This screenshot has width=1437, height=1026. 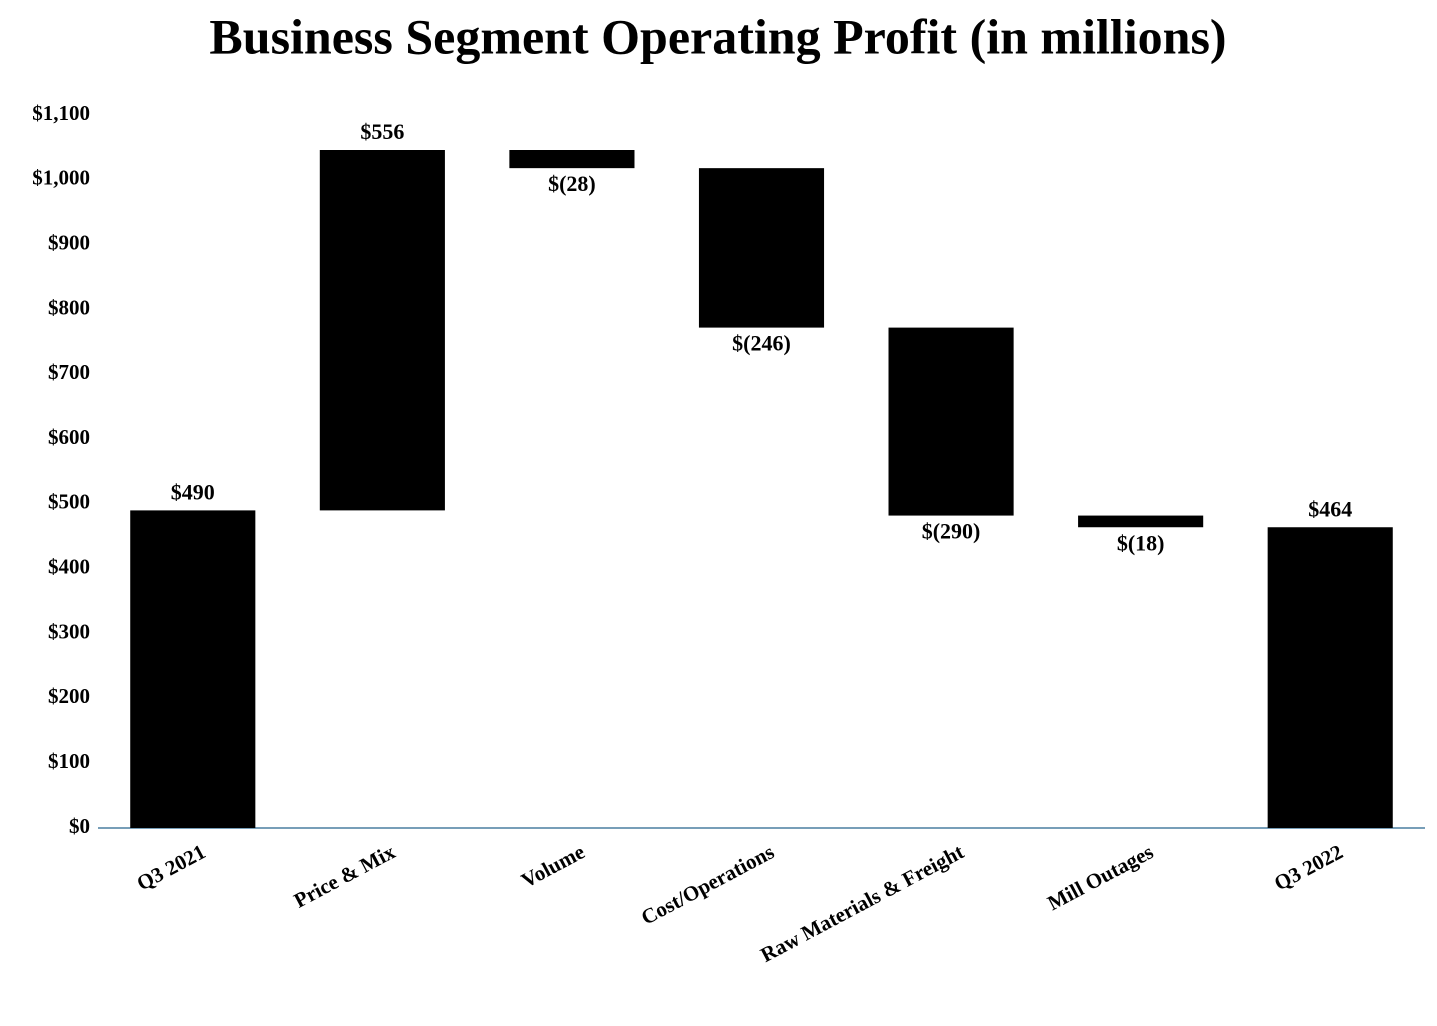 I want to click on x-tick-label: Q3 2022, so click(x=1308, y=867).